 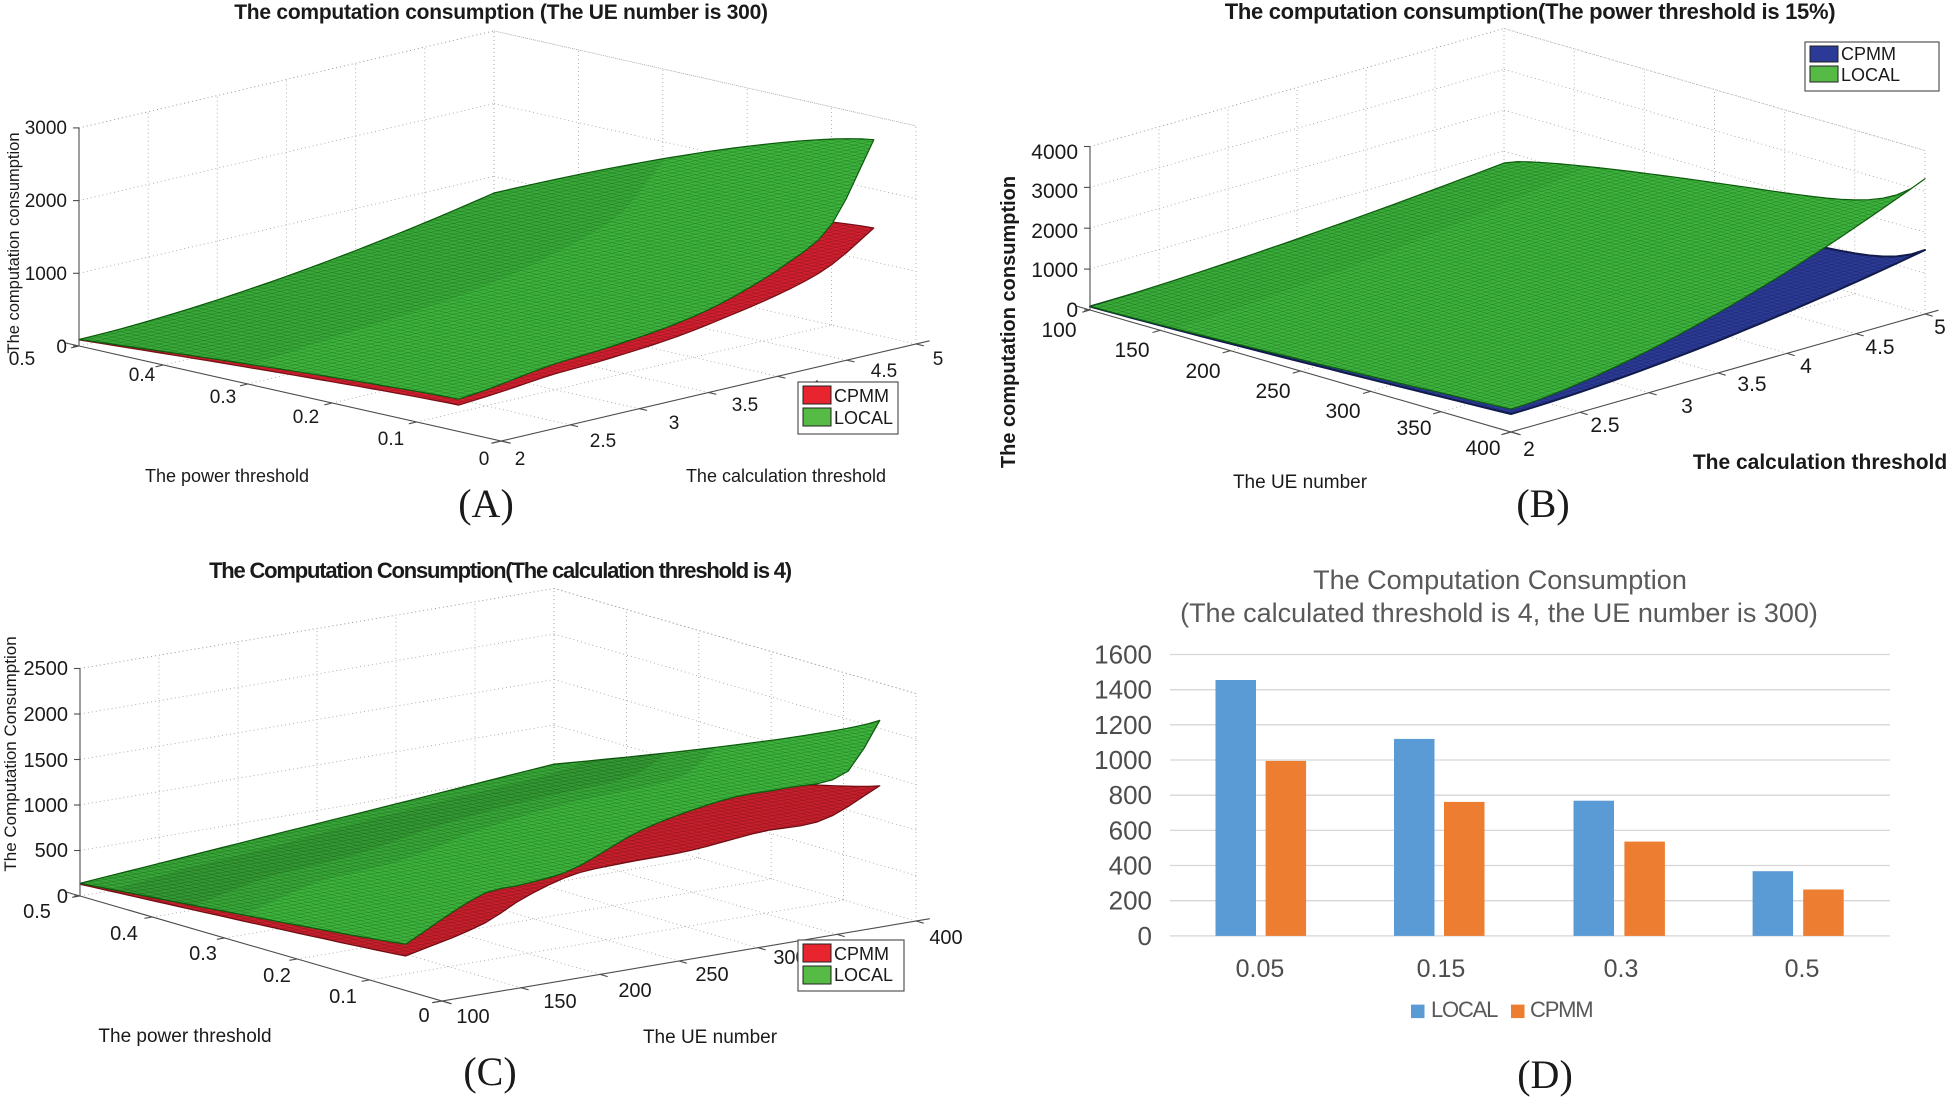 What do you see at coordinates (1130, 830) in the screenshot?
I see `svg-text: 600` at bounding box center [1130, 830].